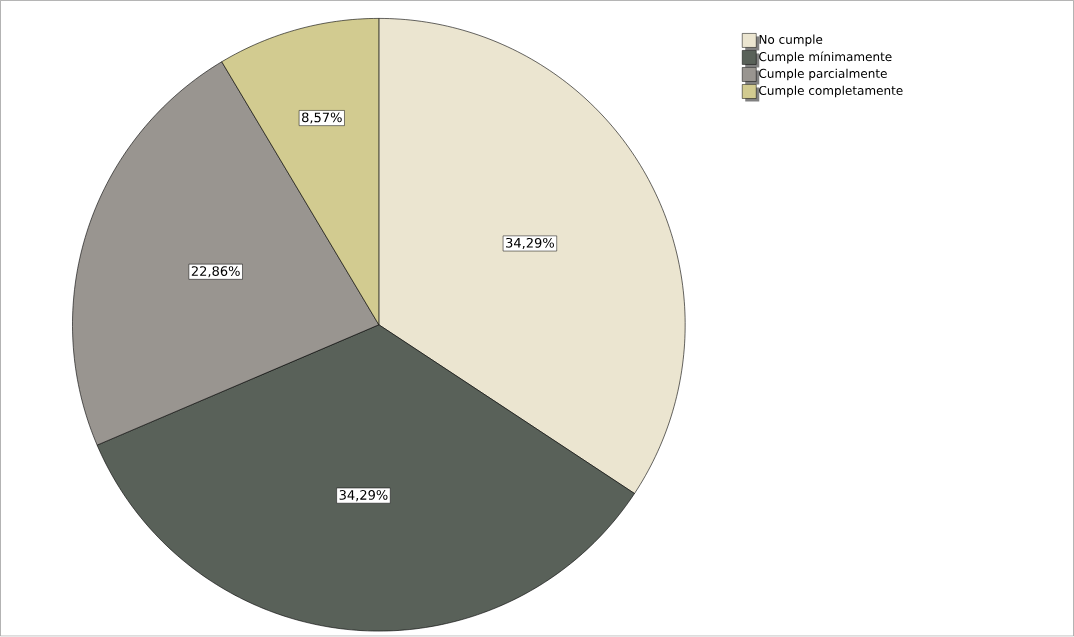 This screenshot has width=1074, height=637. I want to click on data-label: 8,57%, so click(322, 118).